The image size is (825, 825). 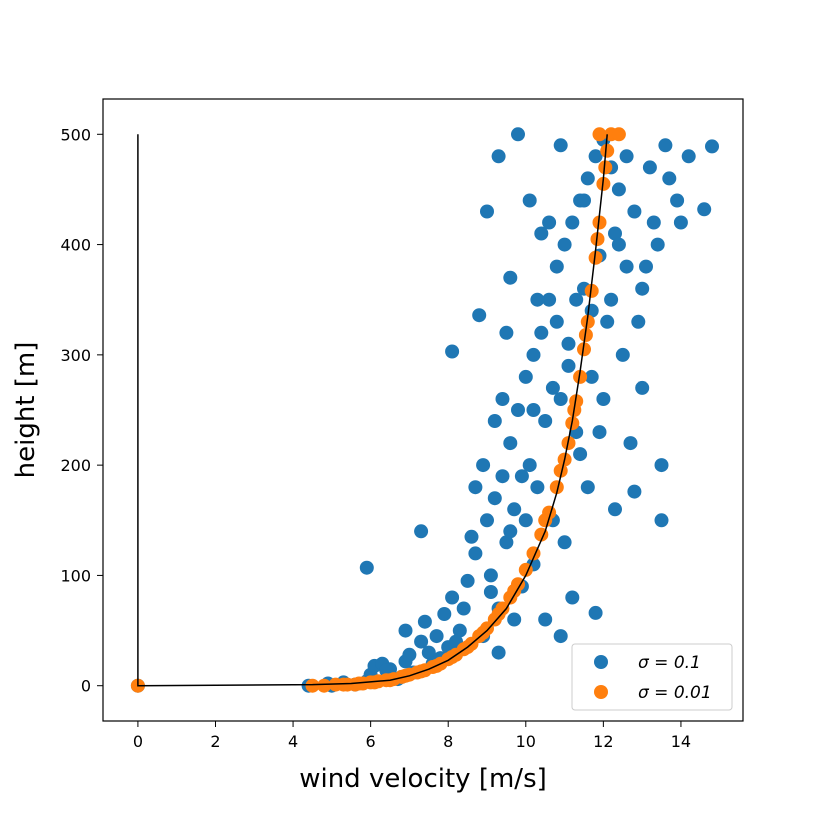 I want to click on y-tick-label-300: 300, so click(x=75, y=355).